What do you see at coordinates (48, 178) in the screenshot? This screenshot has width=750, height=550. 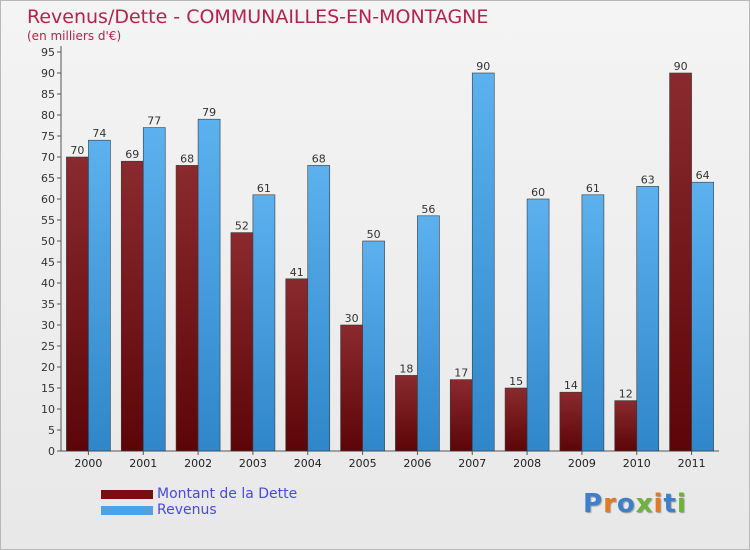 I see `y-tick-label: 65` at bounding box center [48, 178].